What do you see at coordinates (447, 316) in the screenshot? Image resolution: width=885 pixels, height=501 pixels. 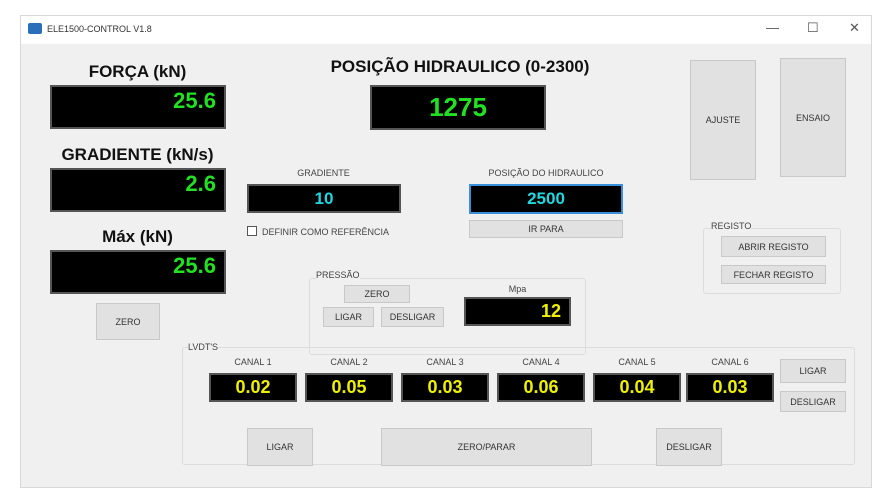 I see `pressao-group` at bounding box center [447, 316].